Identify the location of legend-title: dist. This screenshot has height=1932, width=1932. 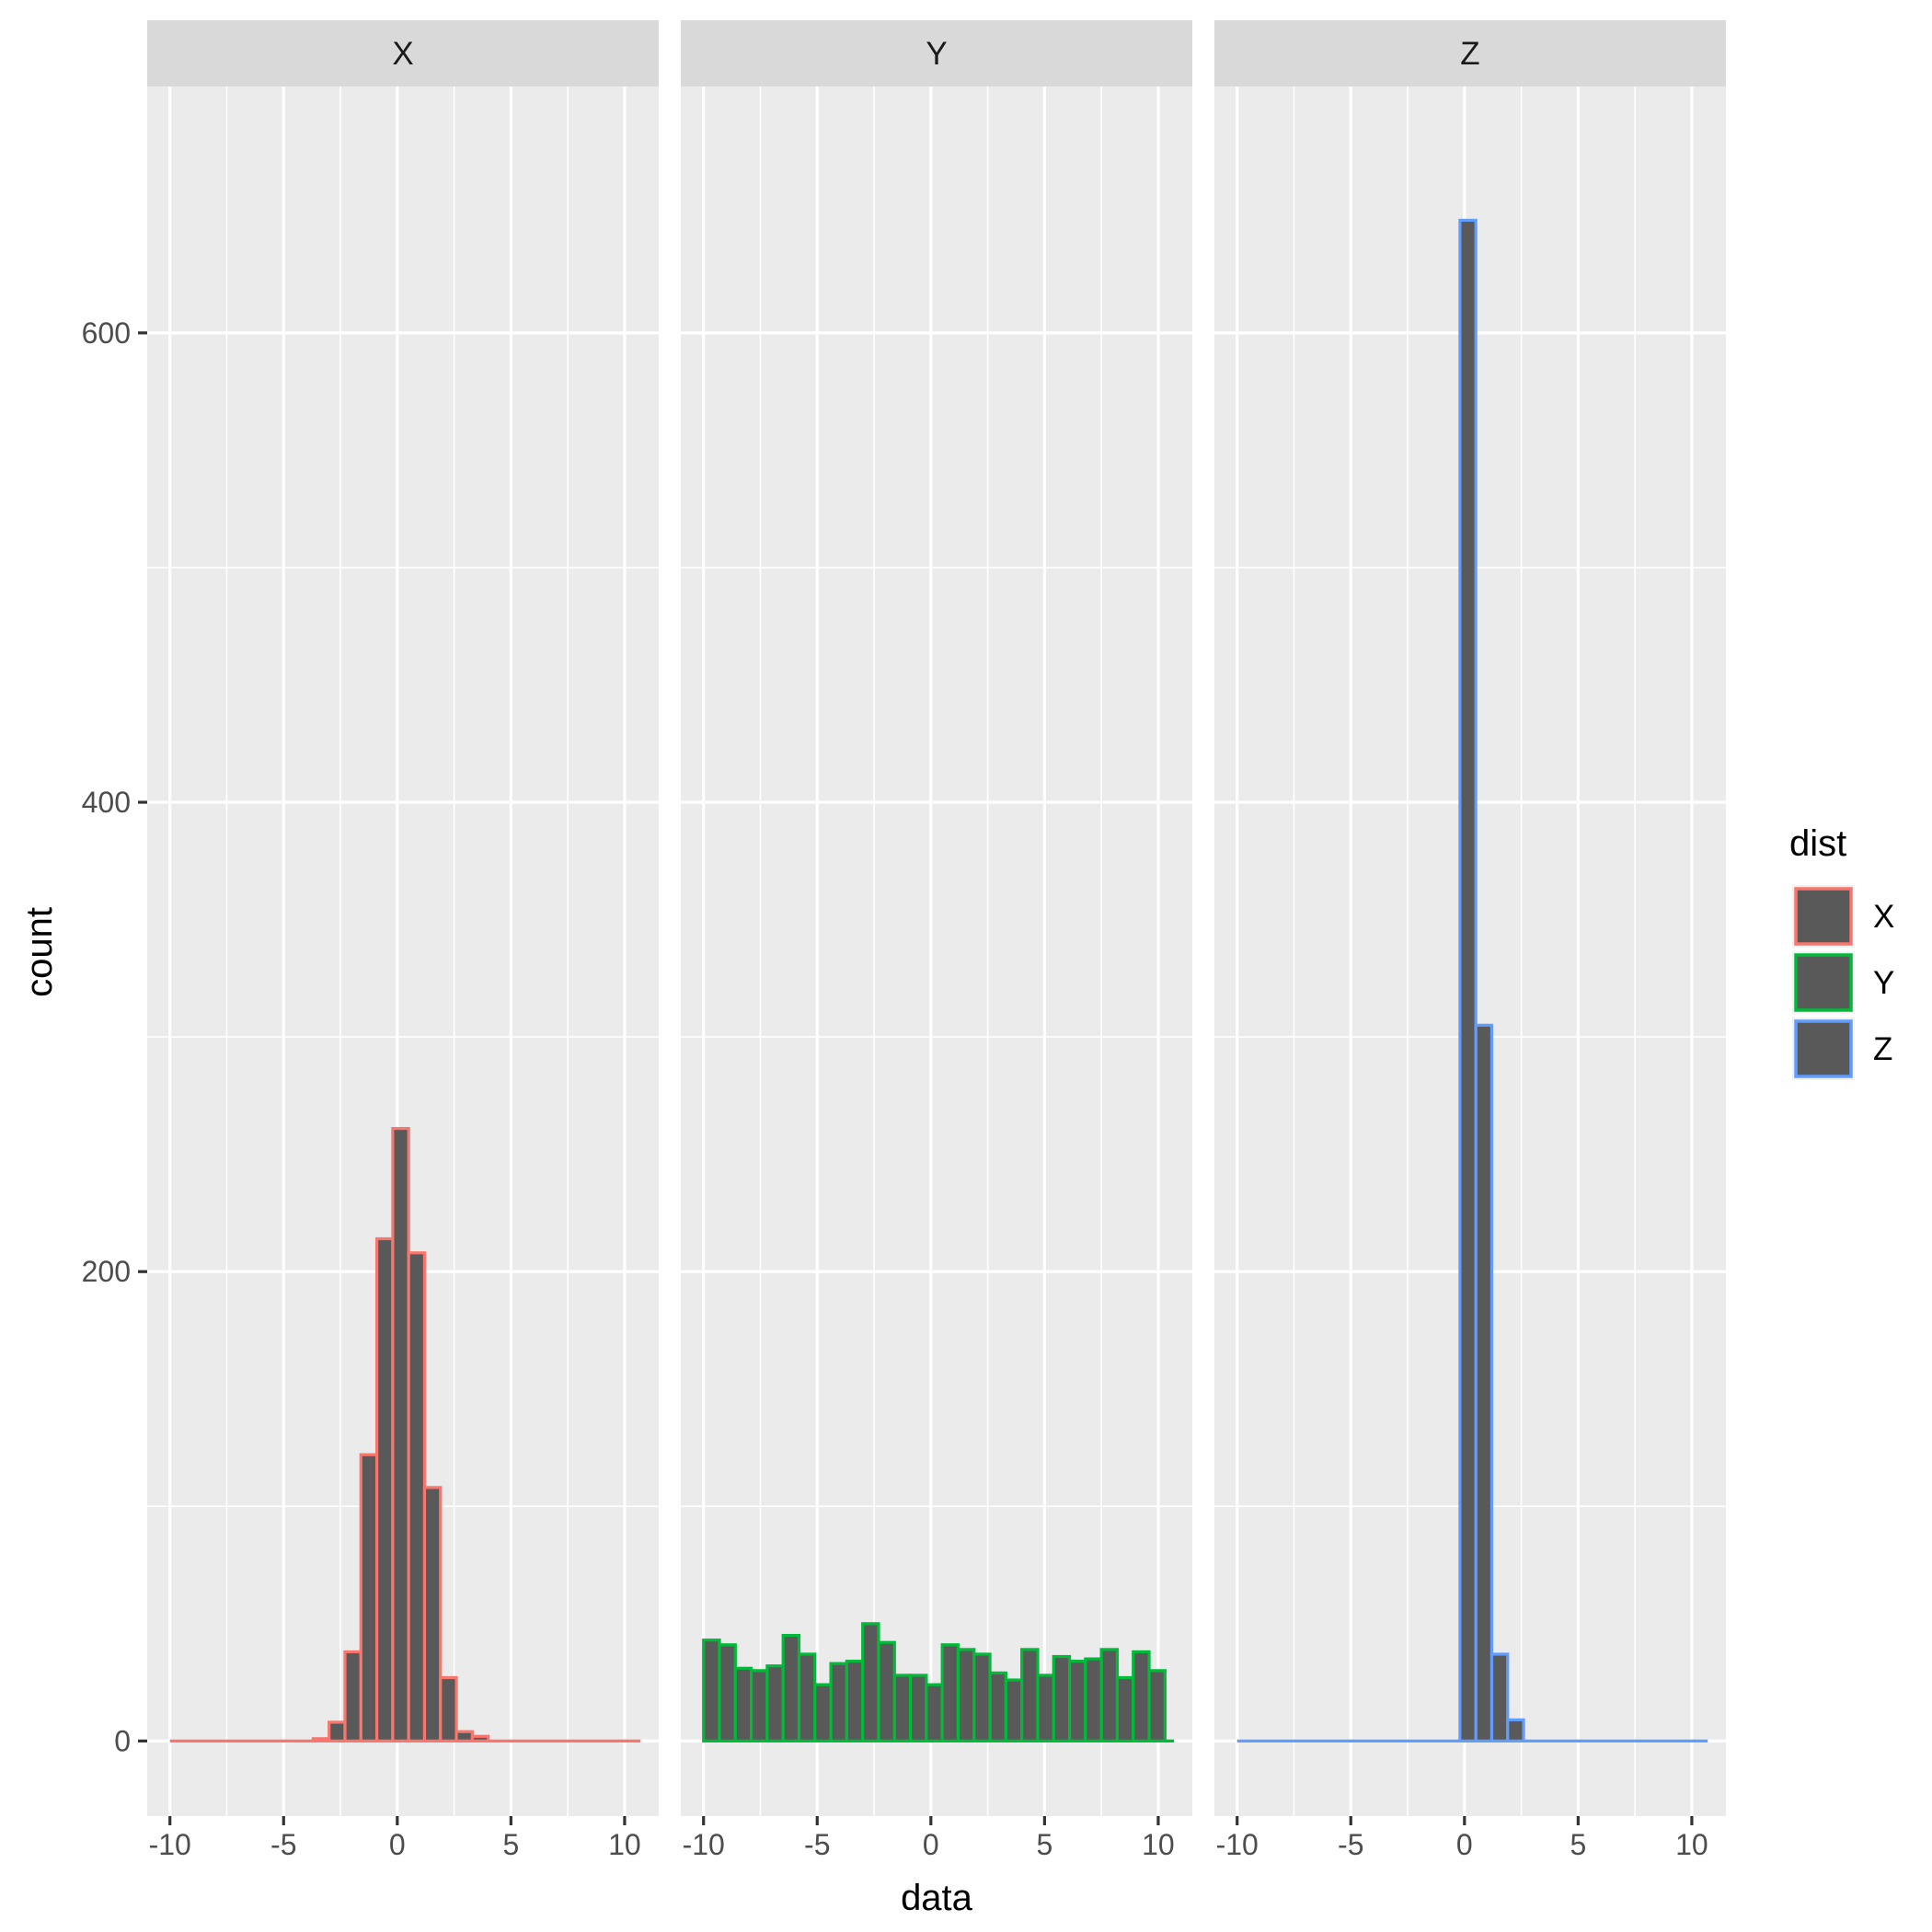
(1817, 843).